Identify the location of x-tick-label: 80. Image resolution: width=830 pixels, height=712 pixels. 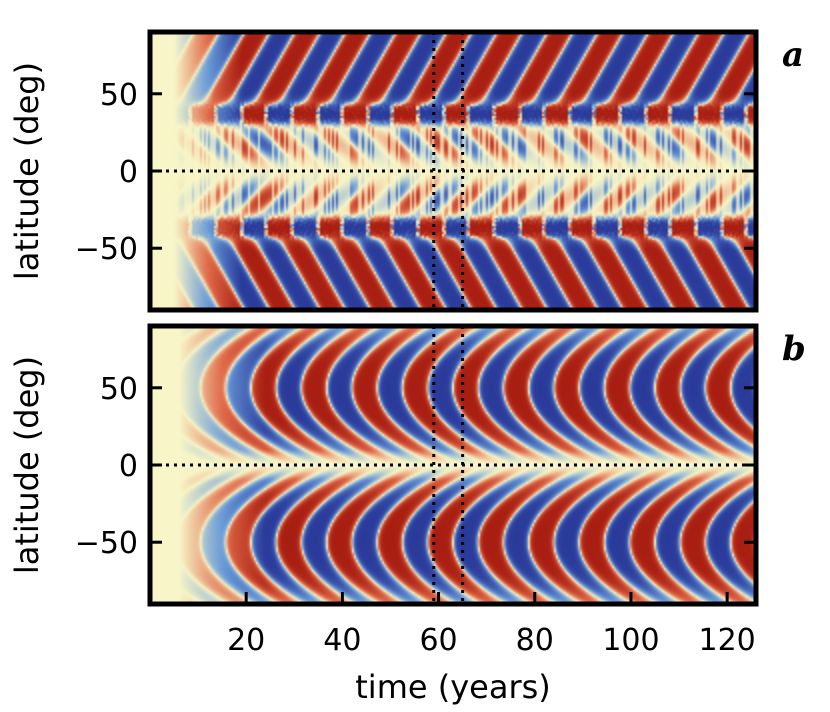
(535, 640).